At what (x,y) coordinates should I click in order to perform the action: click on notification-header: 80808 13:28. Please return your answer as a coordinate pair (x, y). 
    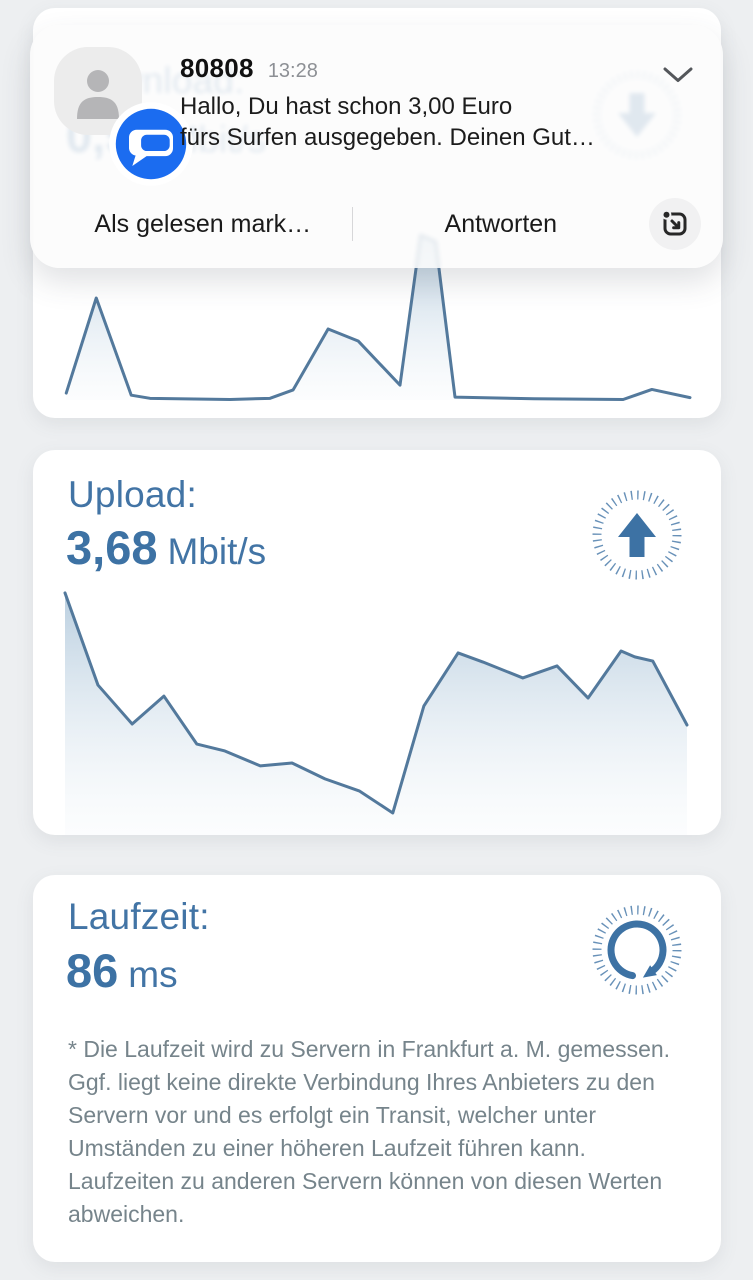
    Looking at the image, I should click on (249, 68).